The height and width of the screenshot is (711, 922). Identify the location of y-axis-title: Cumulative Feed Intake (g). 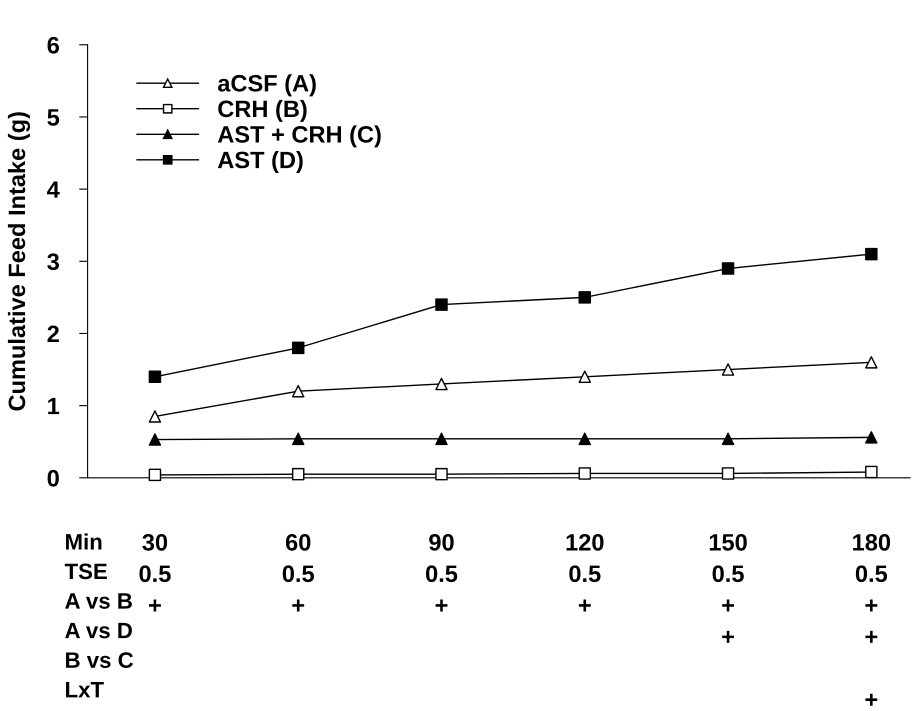
(19, 261).